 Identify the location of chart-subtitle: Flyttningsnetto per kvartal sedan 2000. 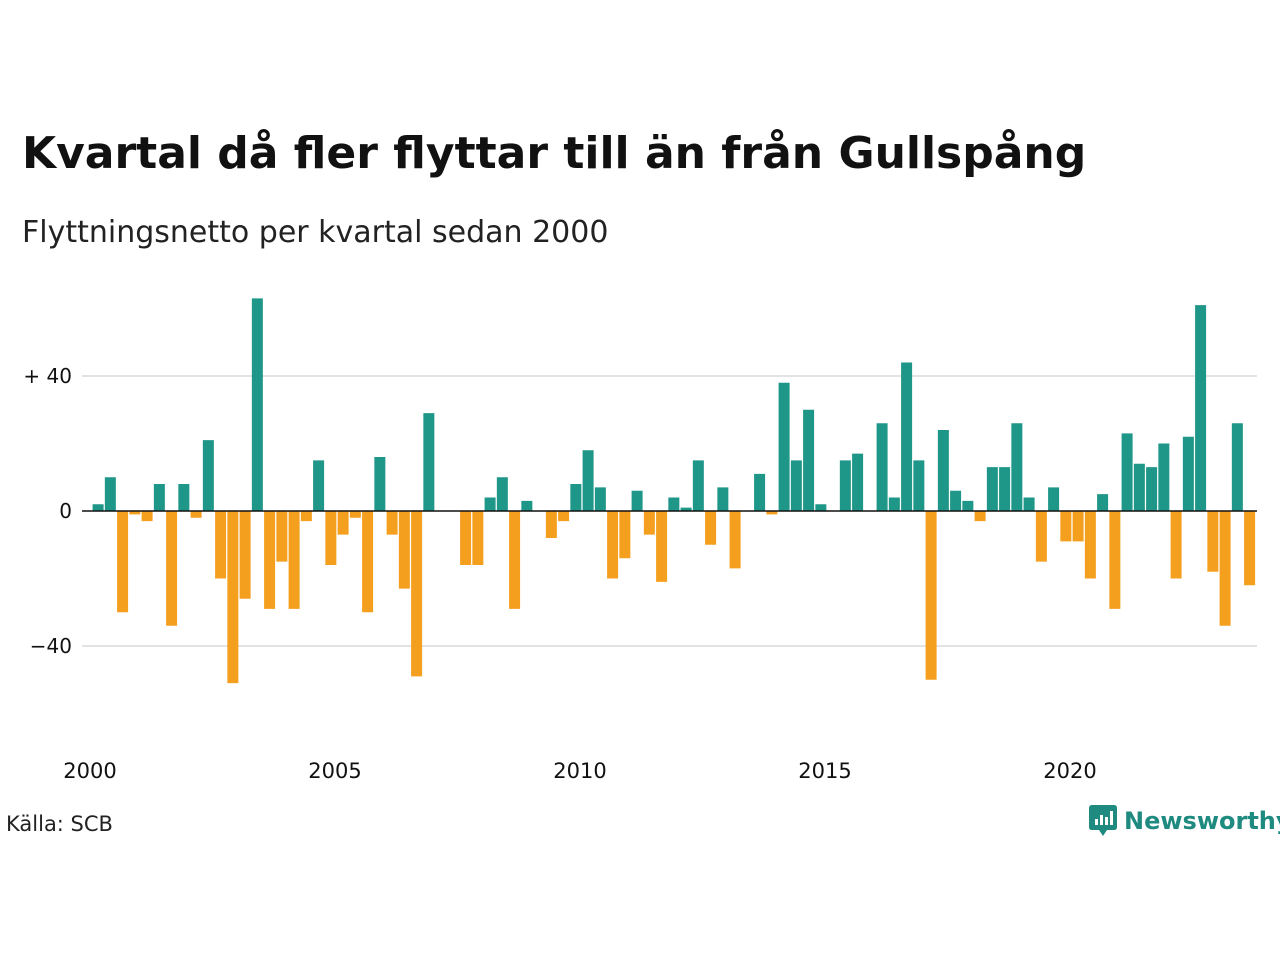
(315, 232).